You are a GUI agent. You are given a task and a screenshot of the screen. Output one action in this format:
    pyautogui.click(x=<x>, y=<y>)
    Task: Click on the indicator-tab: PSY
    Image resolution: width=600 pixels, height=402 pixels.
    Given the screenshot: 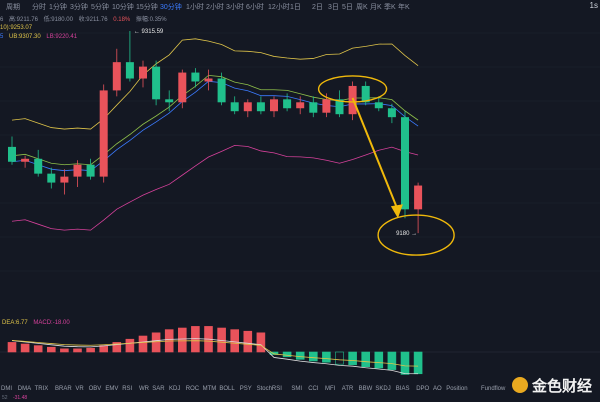 What is the action you would take?
    pyautogui.click(x=245, y=389)
    